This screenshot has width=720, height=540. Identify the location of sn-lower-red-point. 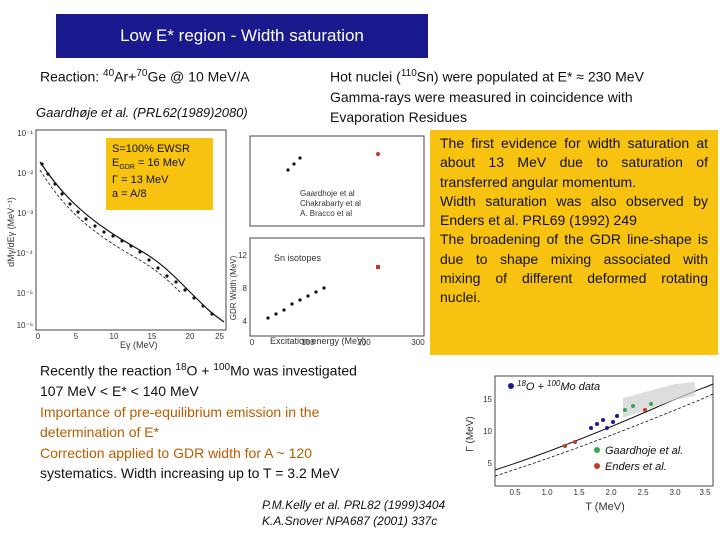
(378, 267).